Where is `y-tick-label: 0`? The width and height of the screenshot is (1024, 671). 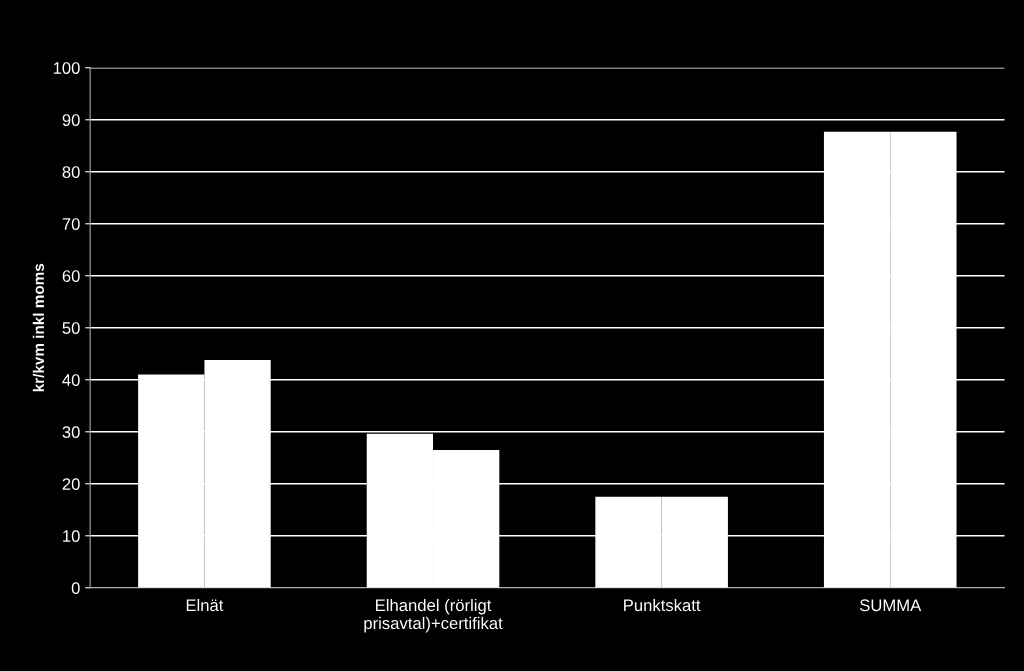
y-tick-label: 0 is located at coordinates (75, 588).